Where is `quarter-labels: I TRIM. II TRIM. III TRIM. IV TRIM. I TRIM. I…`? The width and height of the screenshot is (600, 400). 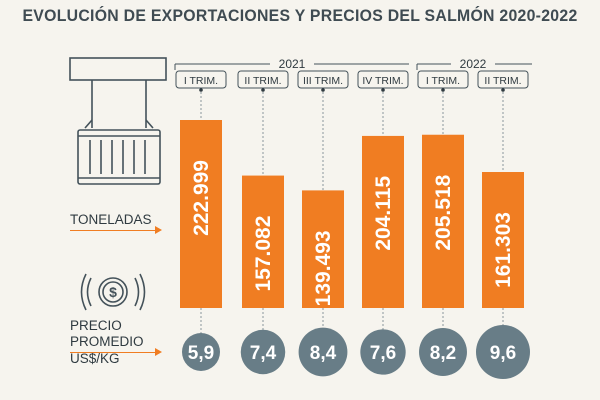 quarter-labels: I TRIM. II TRIM. III TRIM. IV TRIM. I TRIM. I… is located at coordinates (352, 81).